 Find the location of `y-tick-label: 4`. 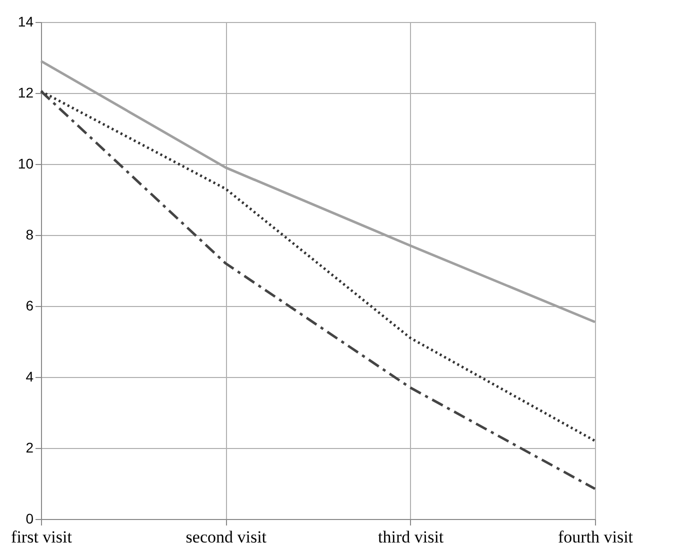

y-tick-label: 4 is located at coordinates (30, 376).